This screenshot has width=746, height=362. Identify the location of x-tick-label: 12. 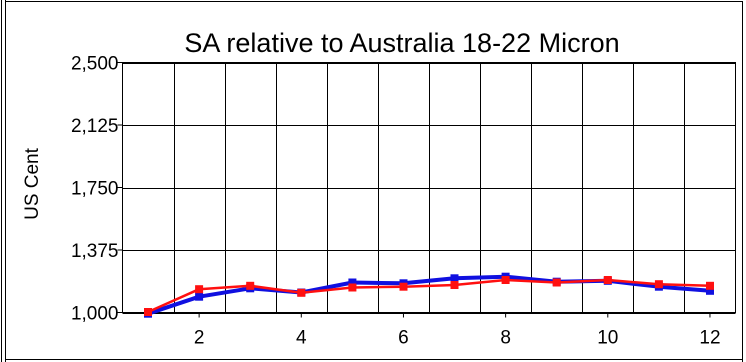
(709, 338).